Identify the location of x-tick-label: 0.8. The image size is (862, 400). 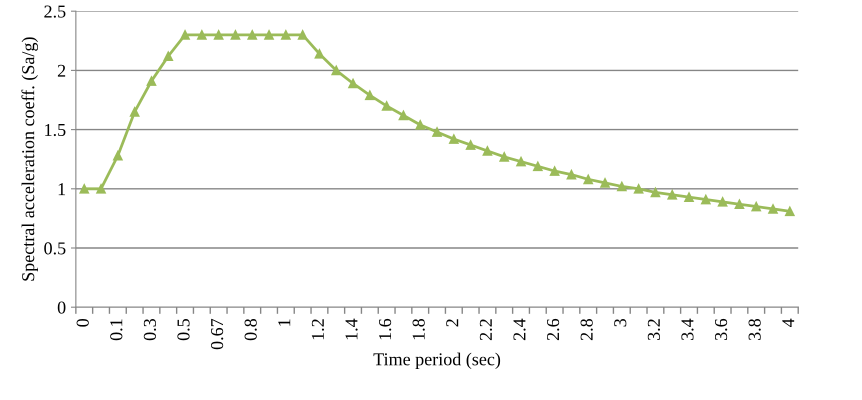
(250, 329).